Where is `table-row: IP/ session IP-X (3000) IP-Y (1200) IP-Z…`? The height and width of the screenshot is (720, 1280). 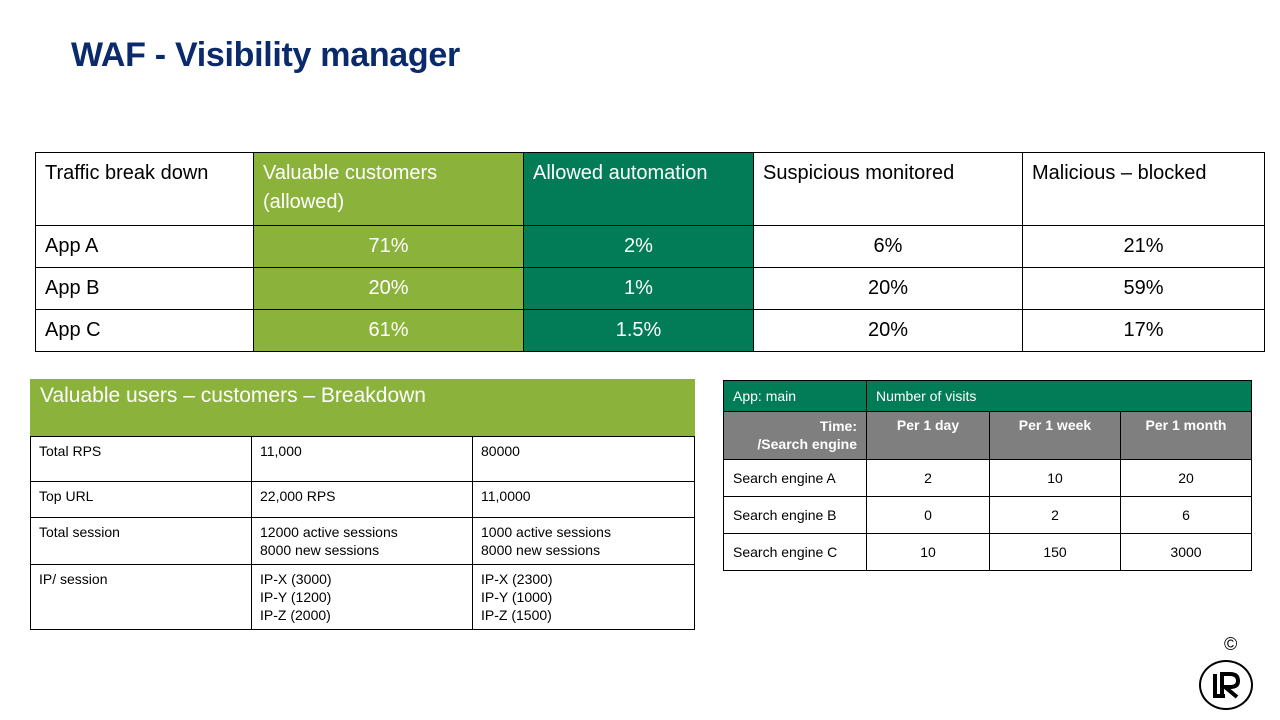
table-row: IP/ session IP-X (3000) IP-Y (1200) IP-Z… is located at coordinates (363, 597).